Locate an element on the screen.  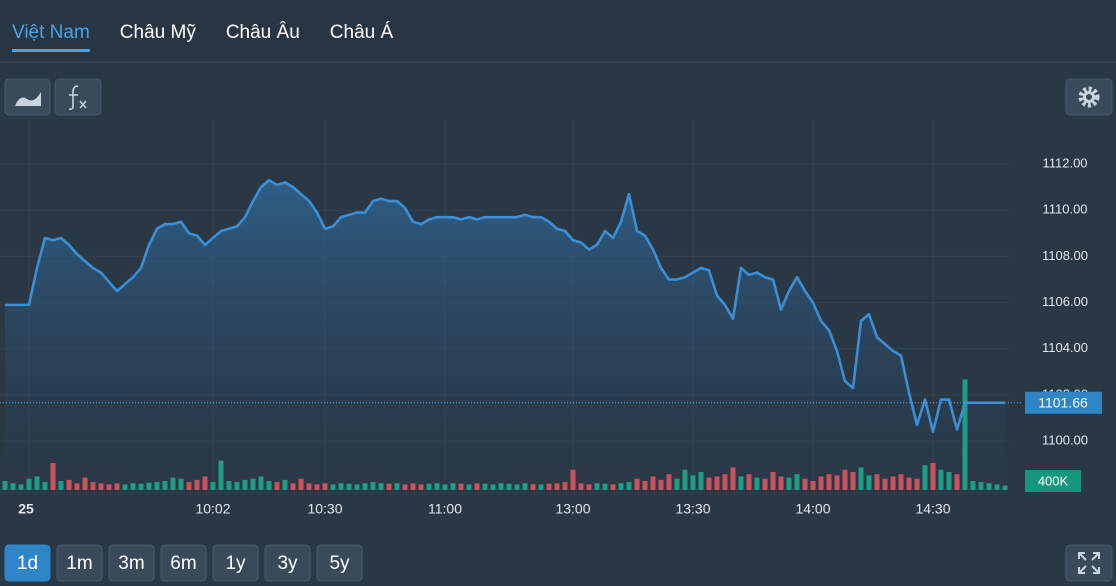
range-button: 1d is located at coordinates (27, 563).